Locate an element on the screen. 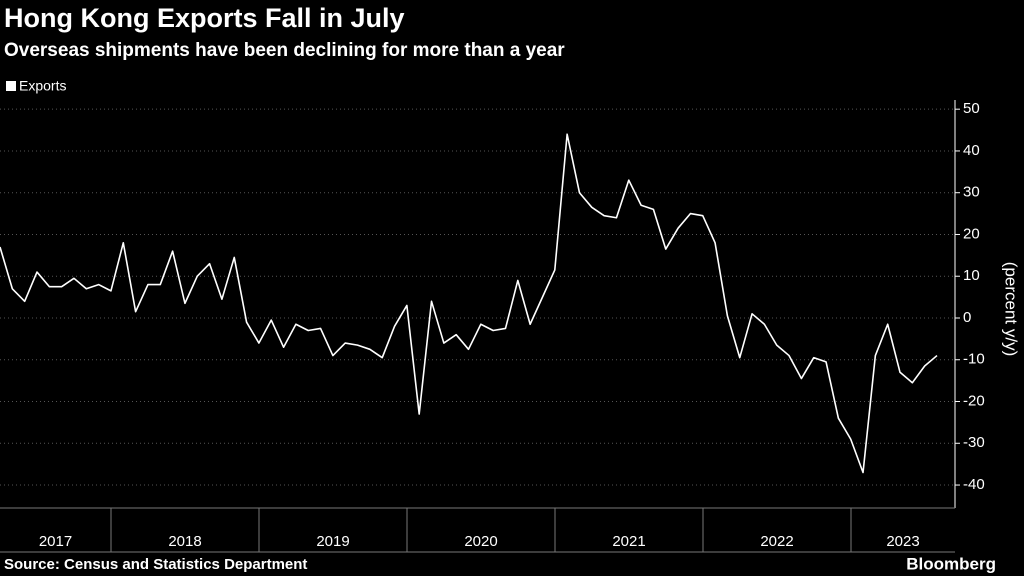 This screenshot has width=1024, height=576. y-tick-label: -10 is located at coordinates (974, 359).